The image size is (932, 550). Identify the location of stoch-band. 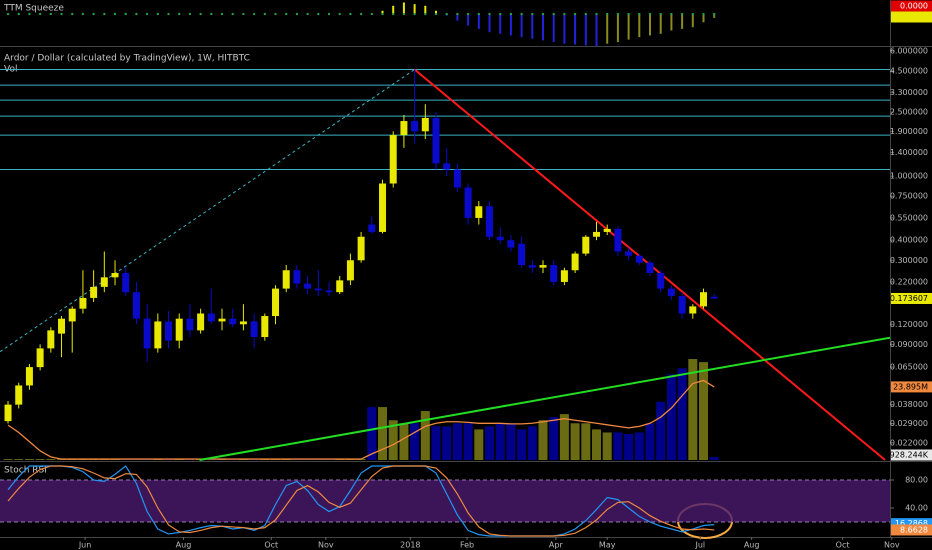
(445, 501).